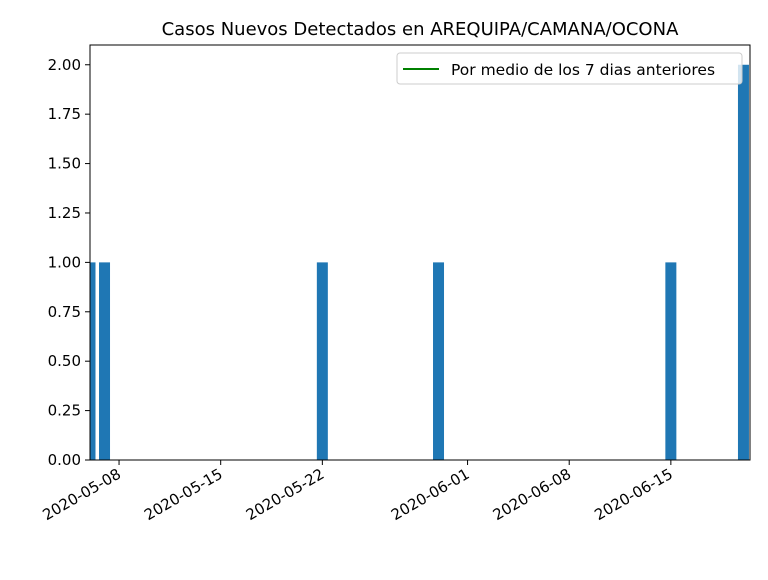 This screenshot has height=580, width=768. What do you see at coordinates (64, 312) in the screenshot?
I see `y-tick-label: 0.75` at bounding box center [64, 312].